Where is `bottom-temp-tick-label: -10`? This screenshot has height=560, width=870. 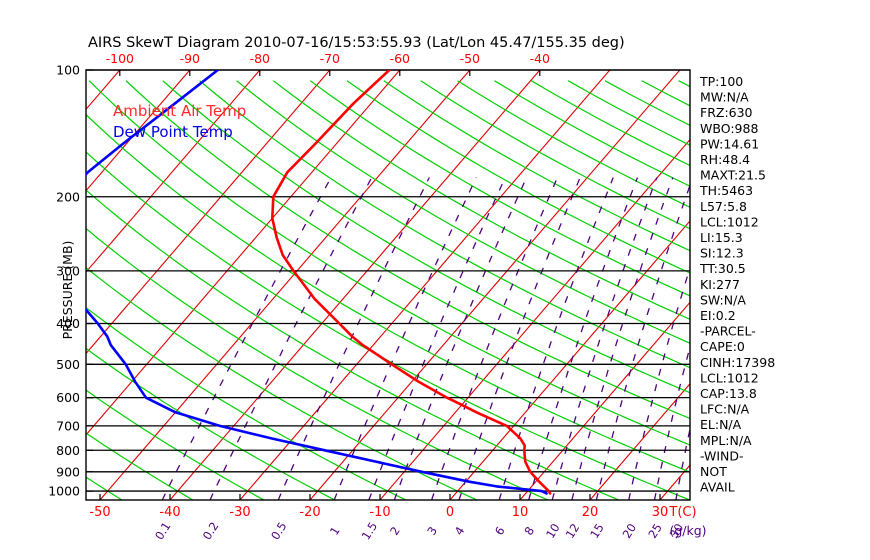
bottom-temp-tick-label: -10 is located at coordinates (379, 512).